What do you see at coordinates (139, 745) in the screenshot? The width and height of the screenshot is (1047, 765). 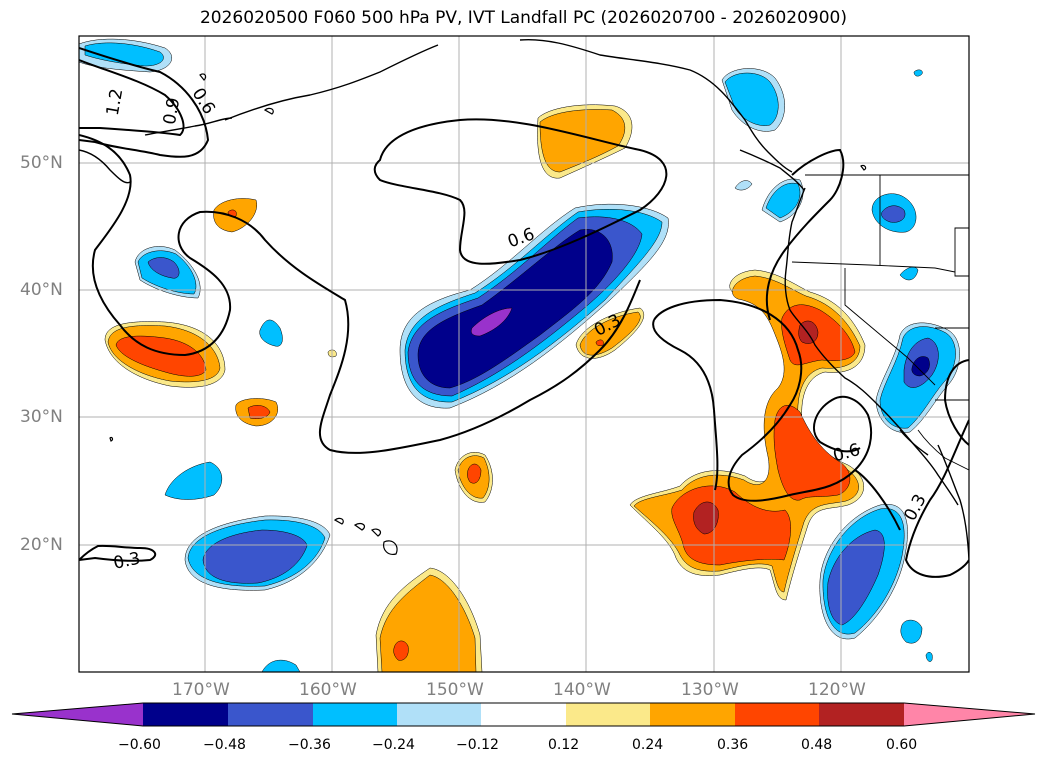 I see `colorbar-tick: −0.60` at bounding box center [139, 745].